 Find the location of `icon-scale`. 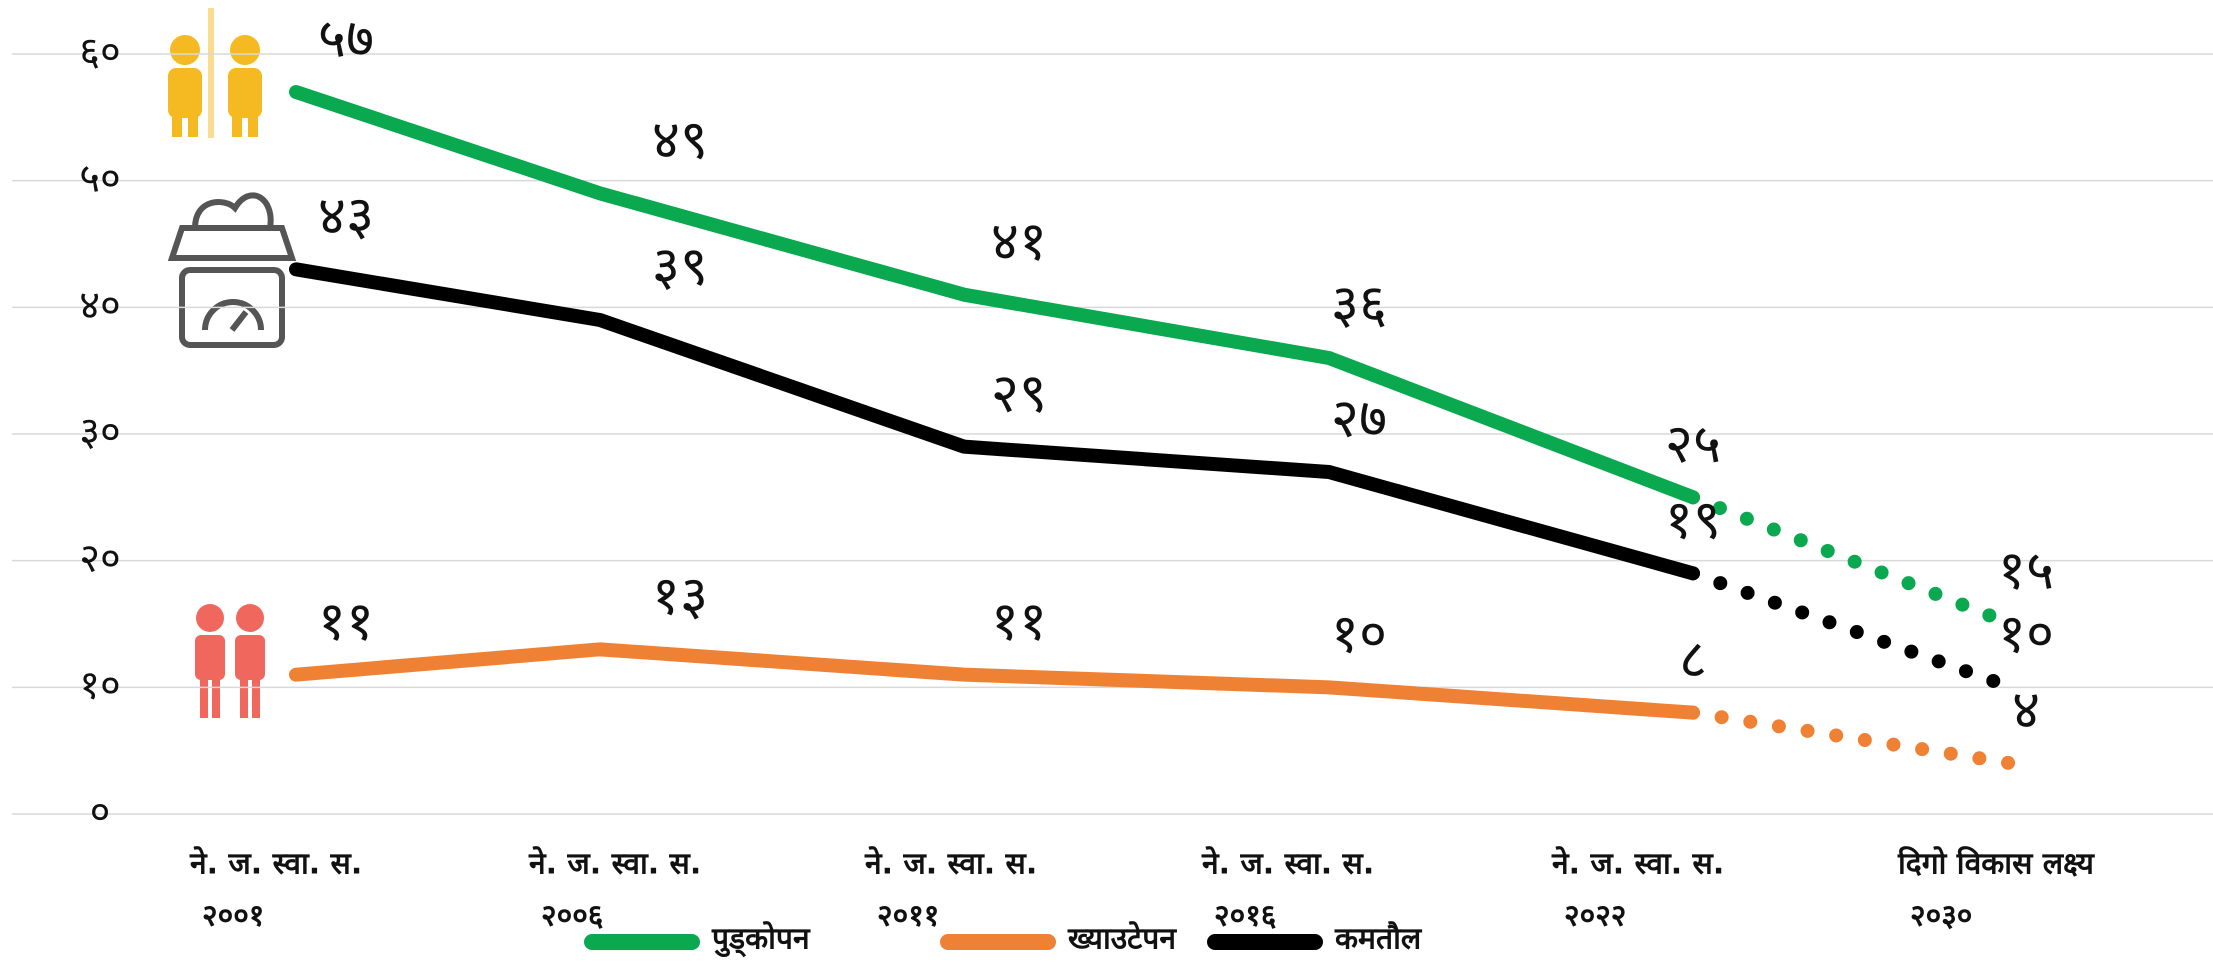

icon-scale is located at coordinates (232, 270).